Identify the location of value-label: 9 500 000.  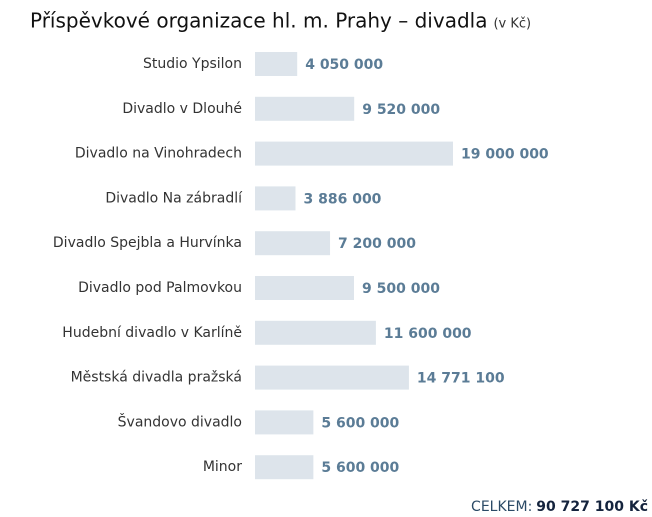
(401, 289).